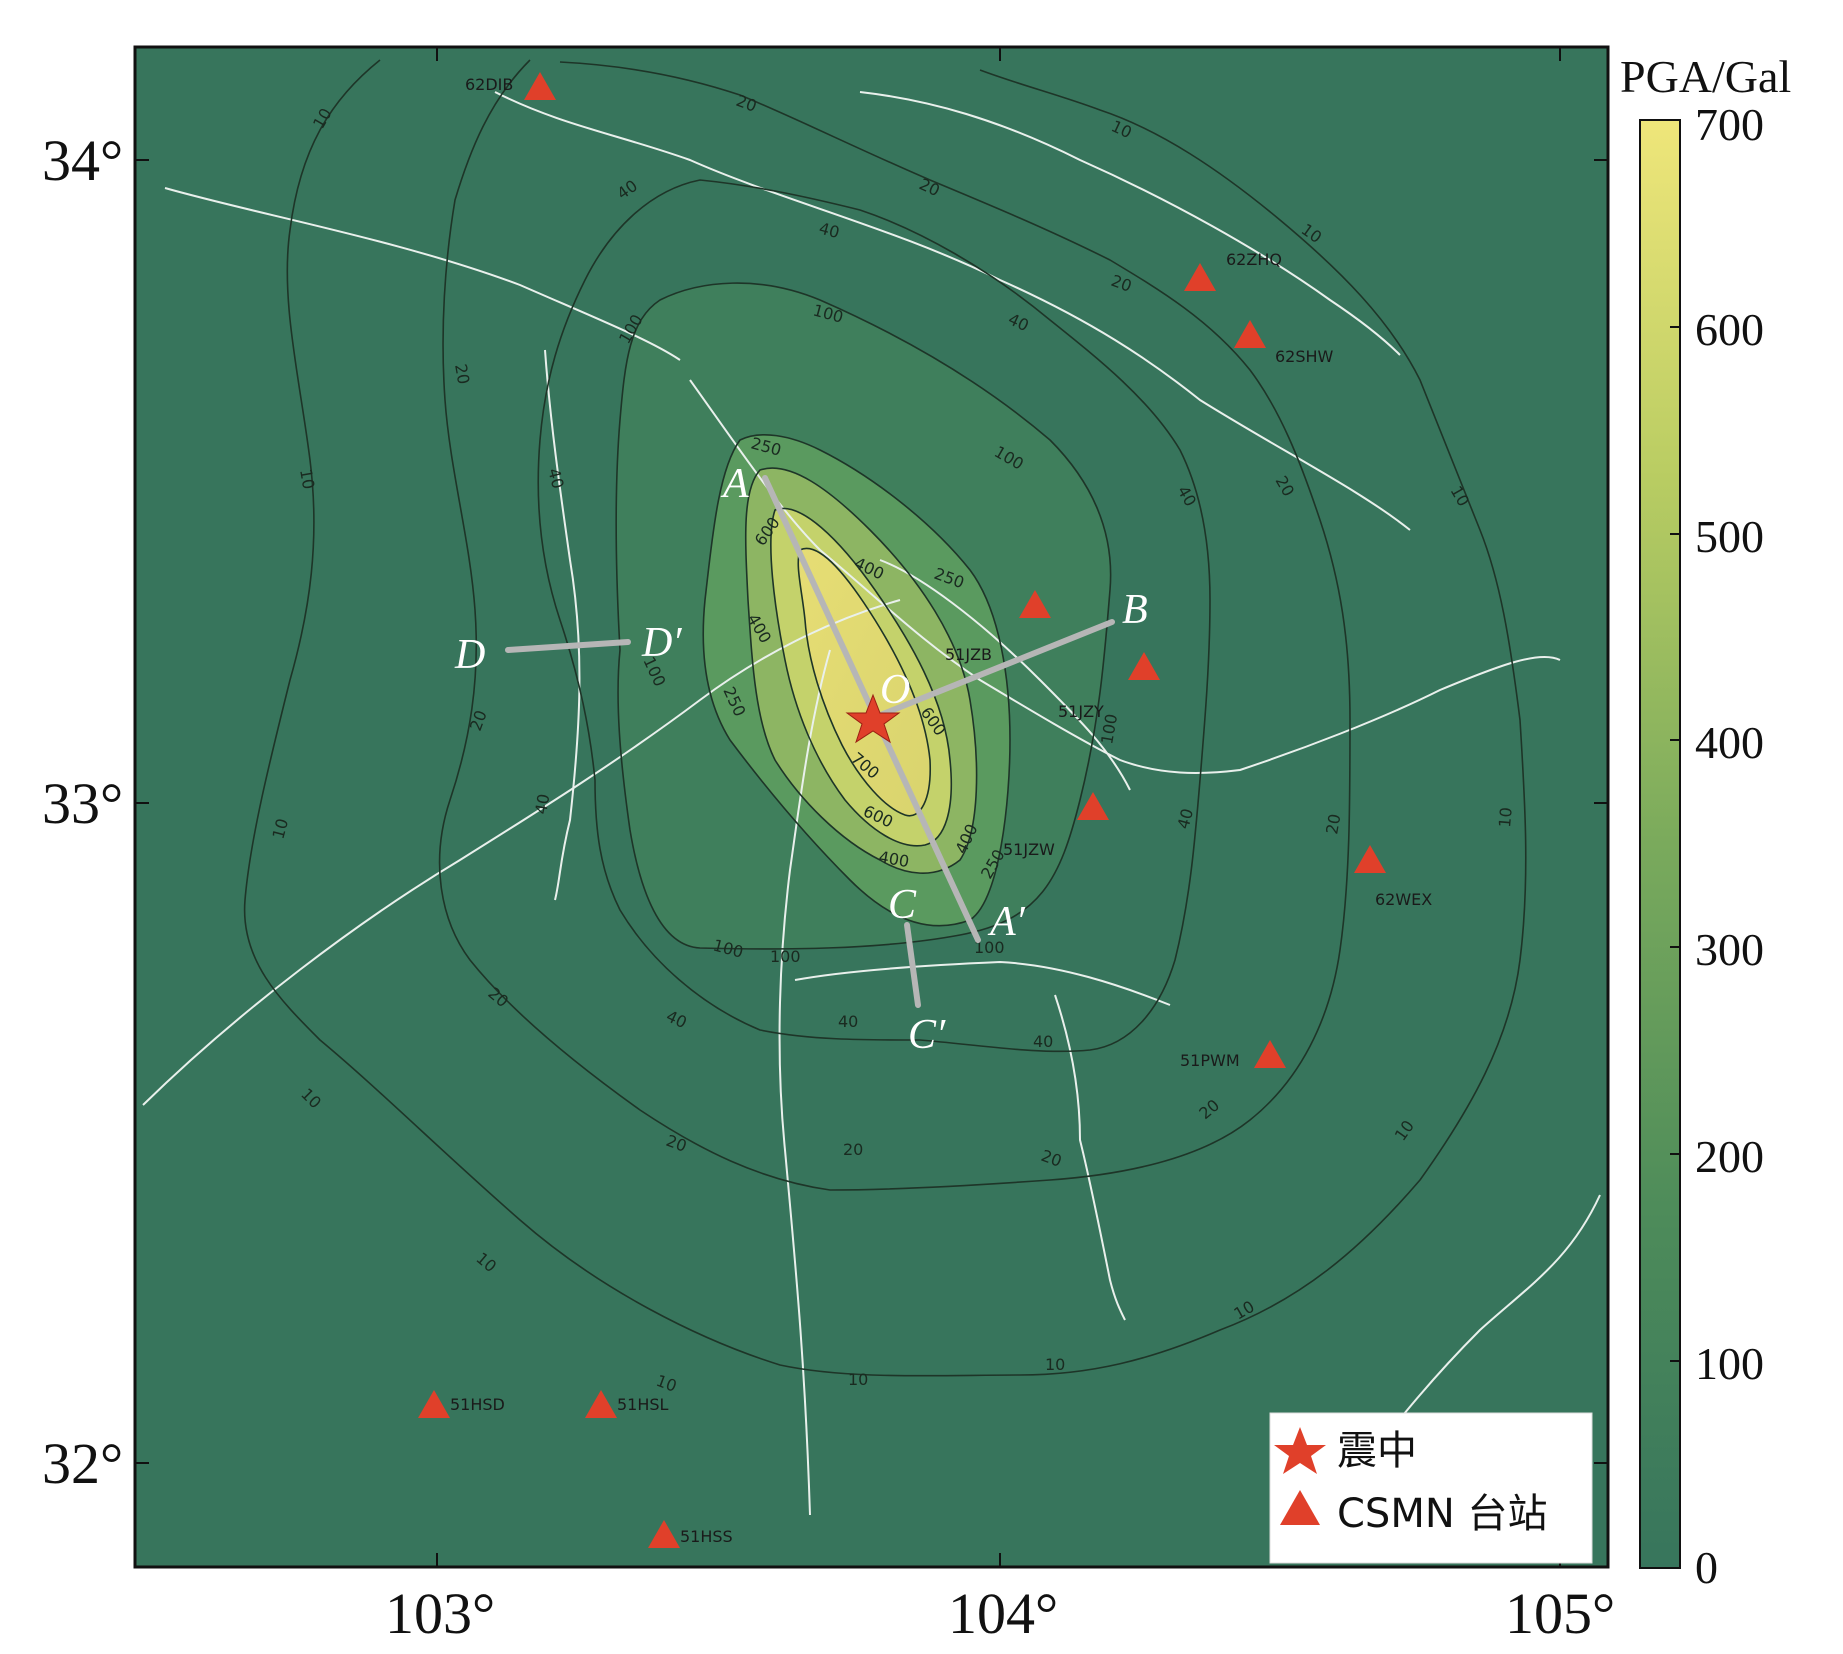 This screenshot has width=1843, height=1654. I want to click on colorbar-tick-label: 100, so click(1729, 1363).